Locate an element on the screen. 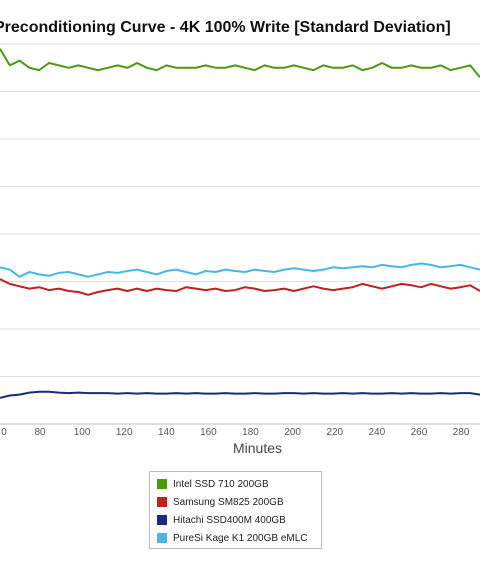  legend-item-samsung: Samsung SM825 200GB is located at coordinates (235, 502).